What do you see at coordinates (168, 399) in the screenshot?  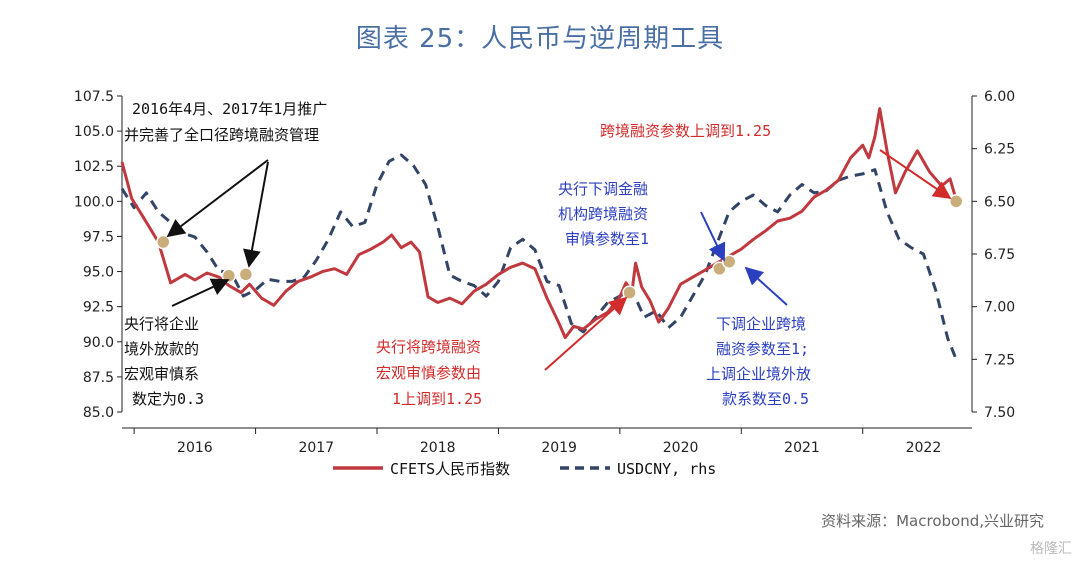 I see `annotation-line: 数定为0.3` at bounding box center [168, 399].